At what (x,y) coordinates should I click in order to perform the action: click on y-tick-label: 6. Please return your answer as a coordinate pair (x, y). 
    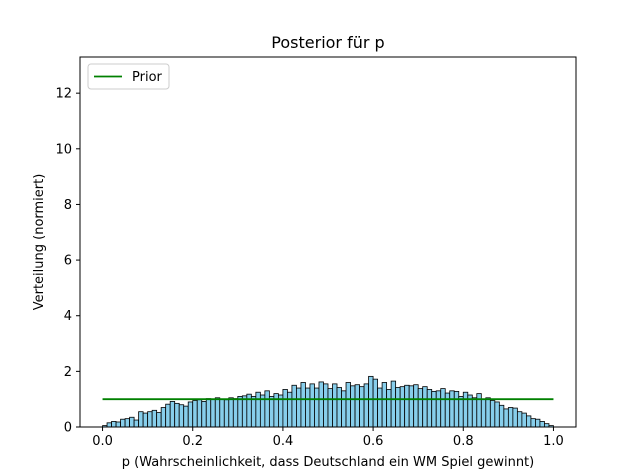
    Looking at the image, I should click on (68, 261).